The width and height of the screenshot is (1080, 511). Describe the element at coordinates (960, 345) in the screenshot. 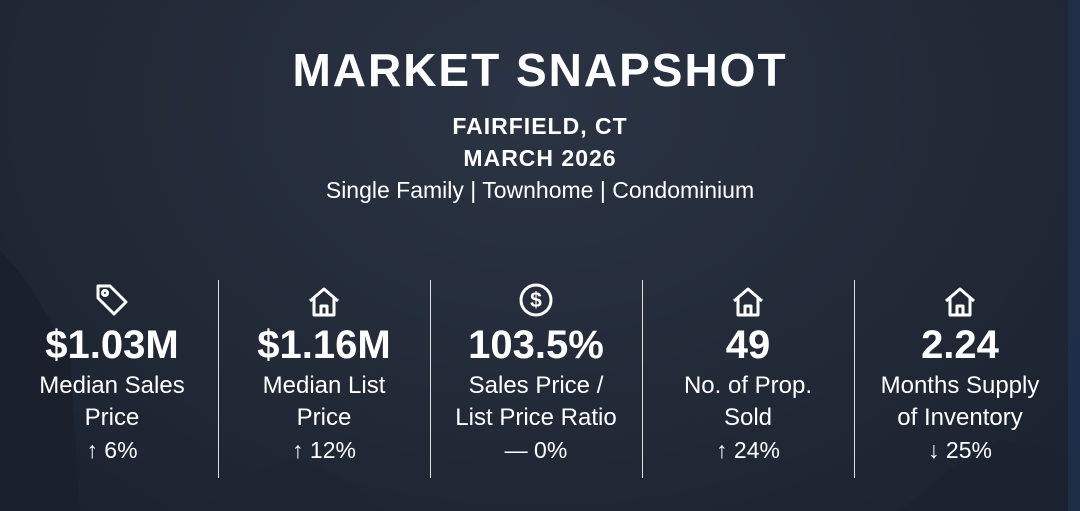

I see `stat-value: 2.24` at that location.